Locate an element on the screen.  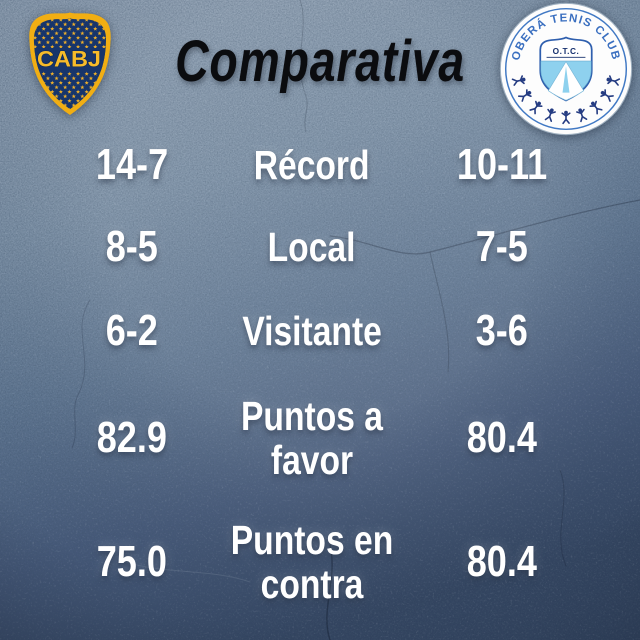
stat-value: 10-11 is located at coordinates (502, 164).